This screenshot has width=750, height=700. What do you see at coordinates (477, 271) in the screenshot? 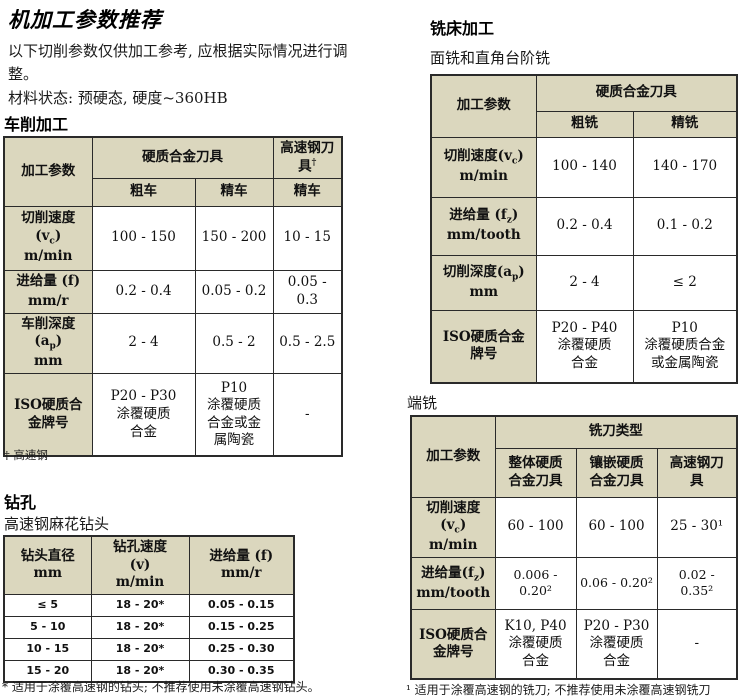
I see `param-label: 切削深度(a` at bounding box center [477, 271].